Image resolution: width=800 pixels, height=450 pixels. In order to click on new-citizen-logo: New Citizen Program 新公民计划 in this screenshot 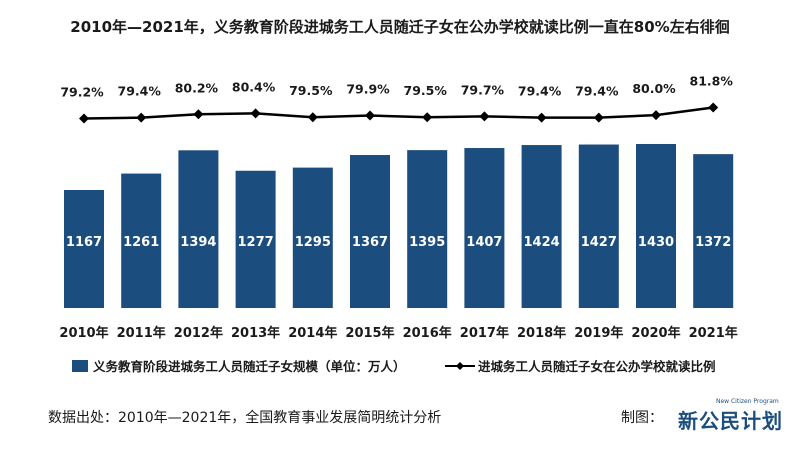, I will do `click(727, 416)`.